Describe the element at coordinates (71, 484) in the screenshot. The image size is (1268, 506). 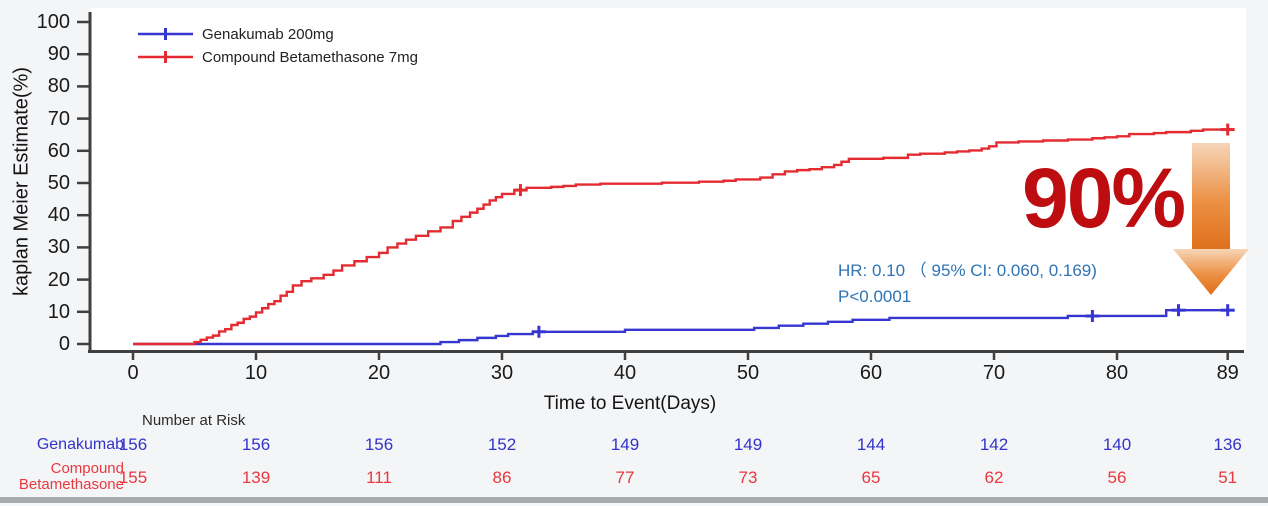
I see `risk-row-label-text: Betamethasone` at that location.